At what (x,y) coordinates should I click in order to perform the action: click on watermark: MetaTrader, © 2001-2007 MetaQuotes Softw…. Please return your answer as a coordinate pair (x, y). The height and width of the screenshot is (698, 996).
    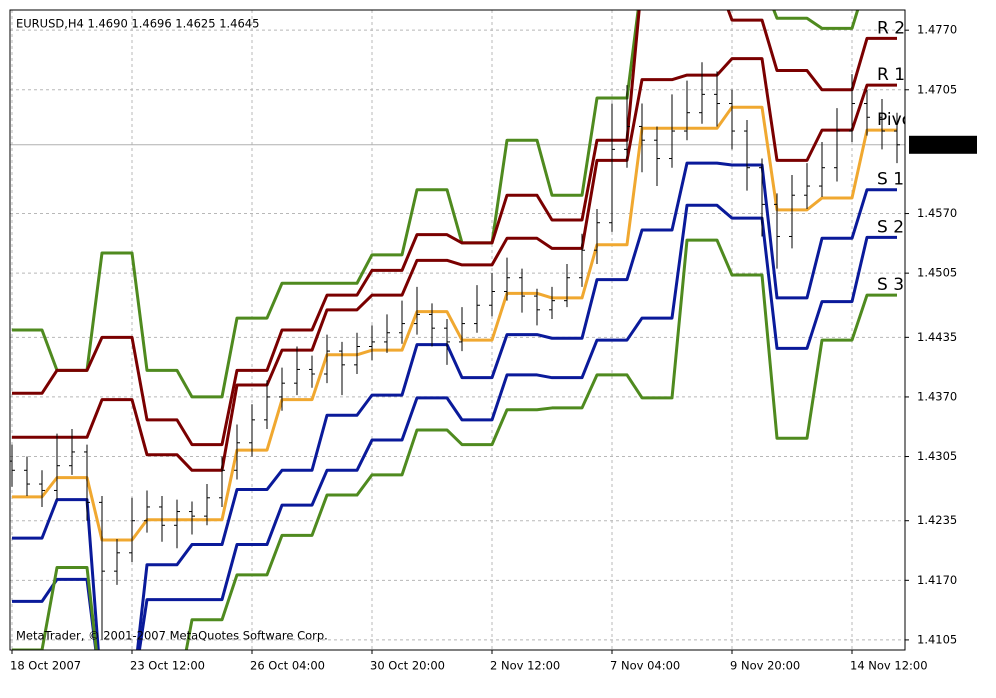
    Looking at the image, I should click on (172, 636).